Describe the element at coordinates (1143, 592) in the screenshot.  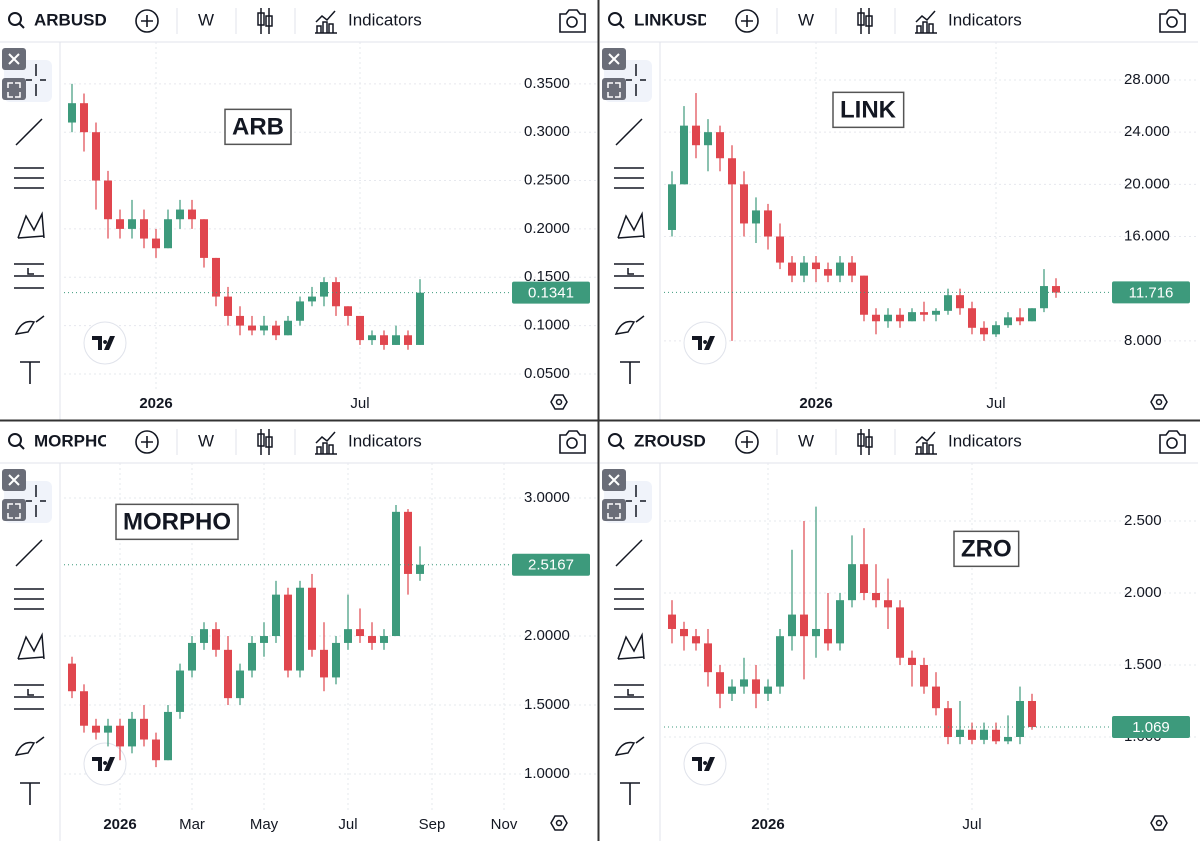
I see `y-tick-label: 2.000` at that location.